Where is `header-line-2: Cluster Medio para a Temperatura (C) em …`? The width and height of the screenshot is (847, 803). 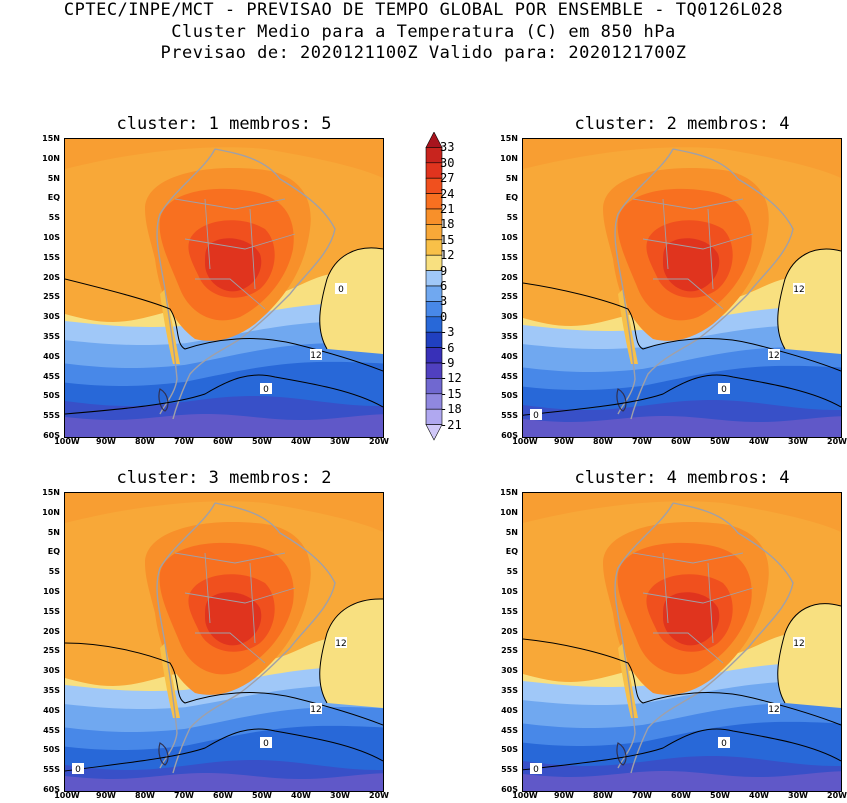 header-line-2: Cluster Medio para a Temperatura (C) em … is located at coordinates (423, 32).